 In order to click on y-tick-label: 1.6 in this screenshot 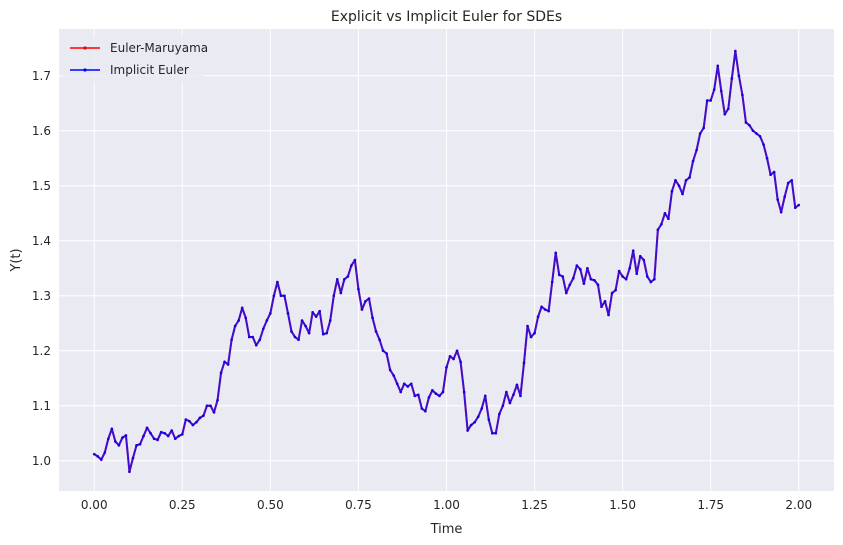, I will do `click(41, 131)`.